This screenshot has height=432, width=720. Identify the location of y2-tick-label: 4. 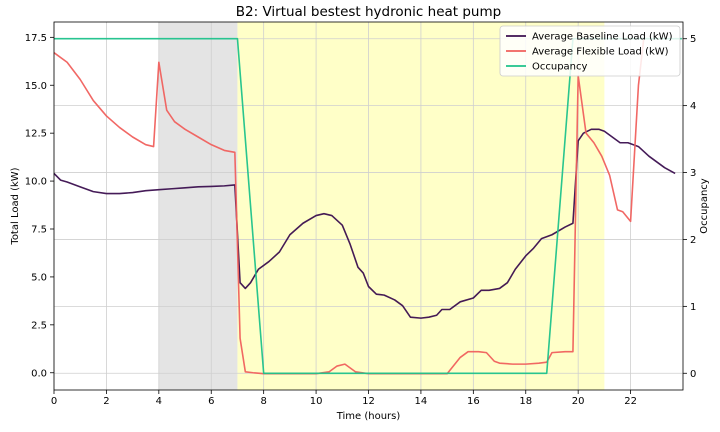
(693, 106).